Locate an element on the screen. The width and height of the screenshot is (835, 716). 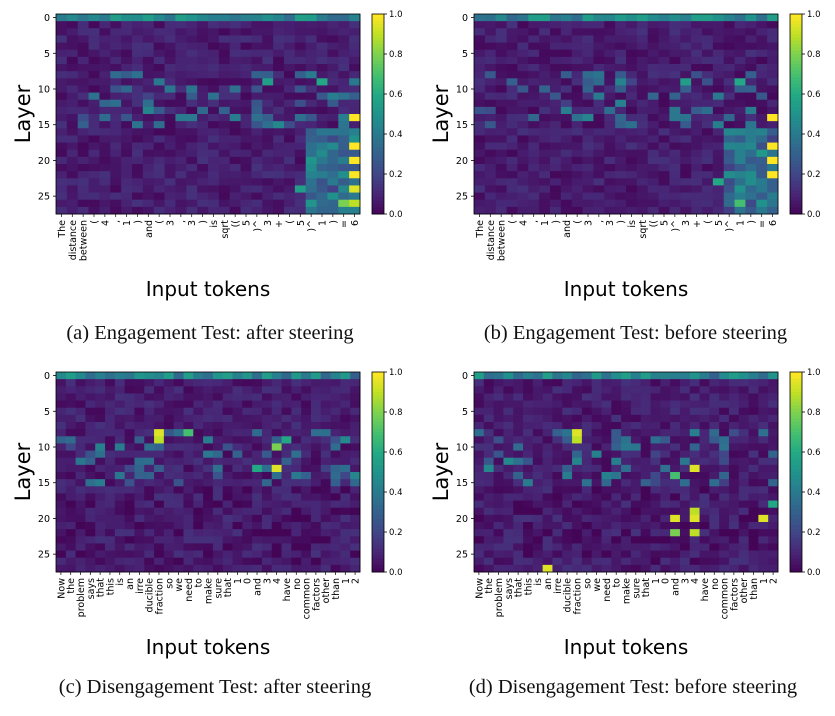
x-axis-label: Input tokens is located at coordinates (208, 647).